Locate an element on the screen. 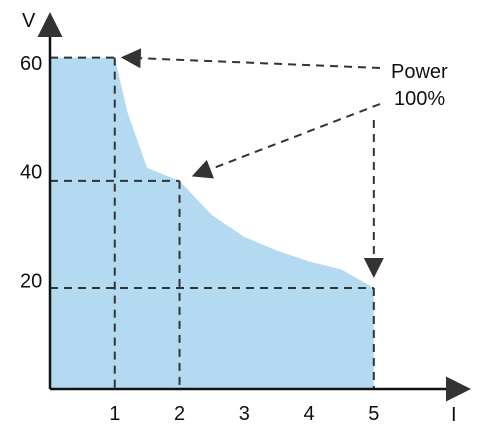  x-tick-label-2: 2 is located at coordinates (179, 414).